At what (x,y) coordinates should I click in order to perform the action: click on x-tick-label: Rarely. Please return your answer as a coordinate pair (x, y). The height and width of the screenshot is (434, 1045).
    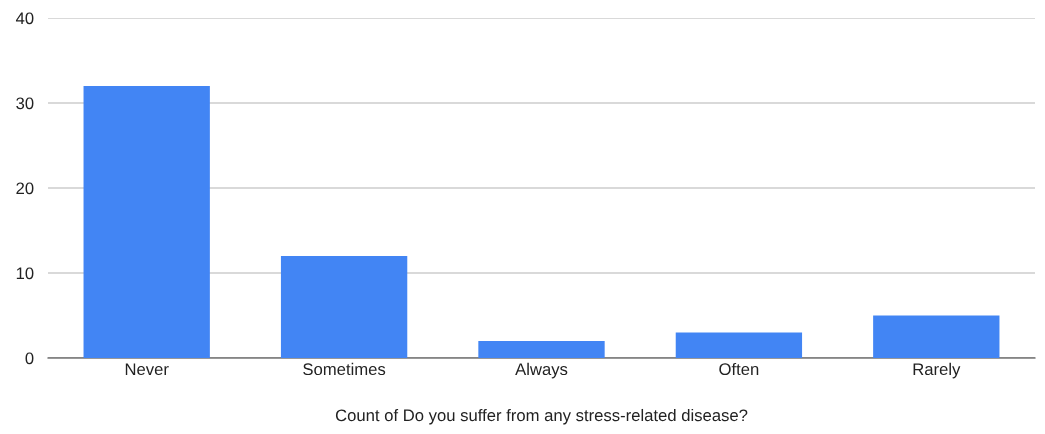
    Looking at the image, I should click on (937, 370).